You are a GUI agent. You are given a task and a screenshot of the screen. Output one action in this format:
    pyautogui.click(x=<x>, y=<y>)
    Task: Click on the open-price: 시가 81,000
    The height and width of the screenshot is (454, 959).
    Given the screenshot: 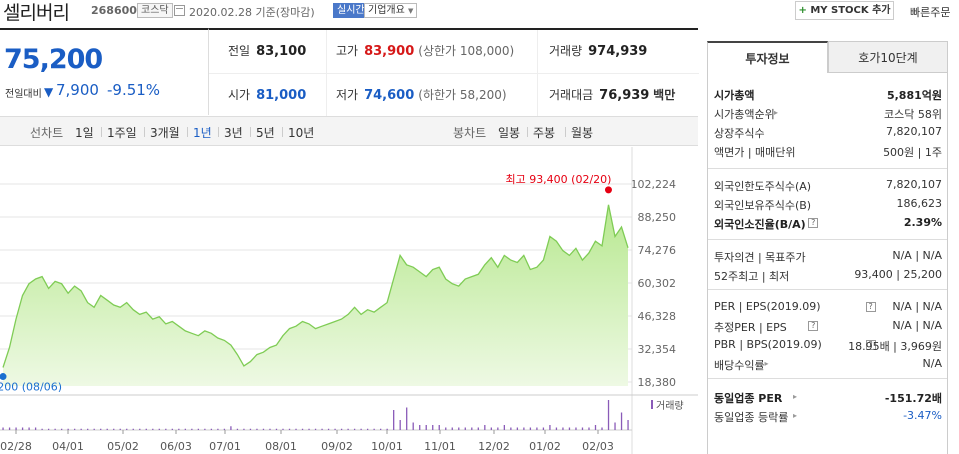 What is the action you would take?
    pyautogui.click(x=267, y=95)
    